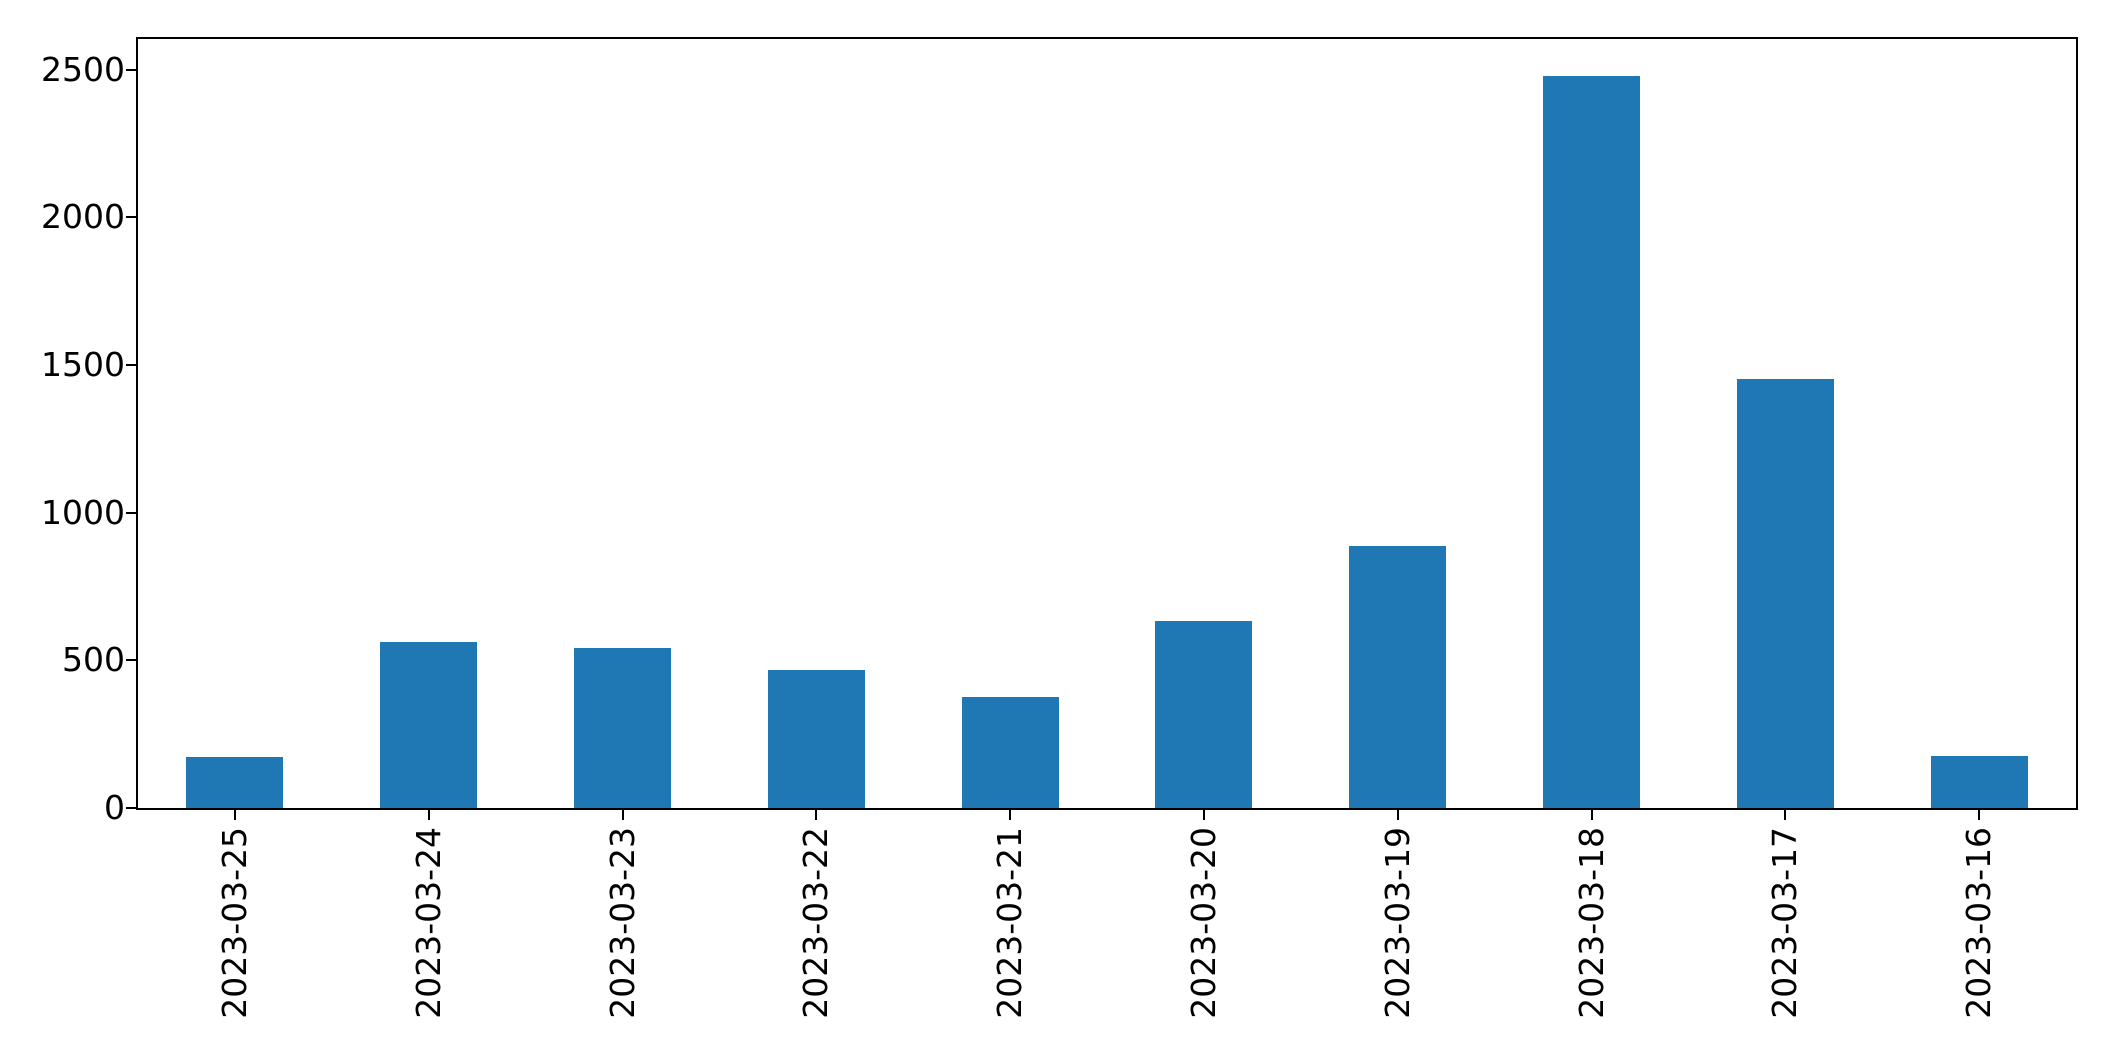 The image size is (2115, 1061). I want to click on x-tick-label: 2023-03-16, so click(1979, 923).